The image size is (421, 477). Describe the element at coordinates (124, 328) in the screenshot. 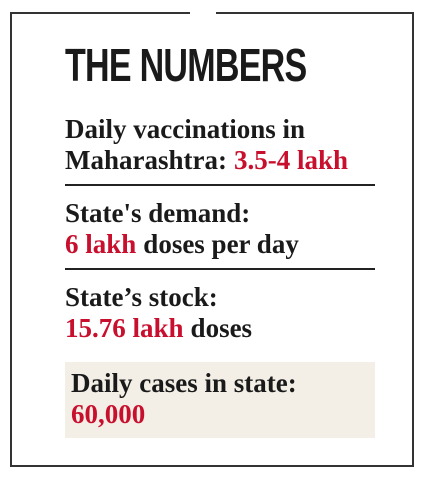

I see `highlight-value: 15.76 lakh` at that location.